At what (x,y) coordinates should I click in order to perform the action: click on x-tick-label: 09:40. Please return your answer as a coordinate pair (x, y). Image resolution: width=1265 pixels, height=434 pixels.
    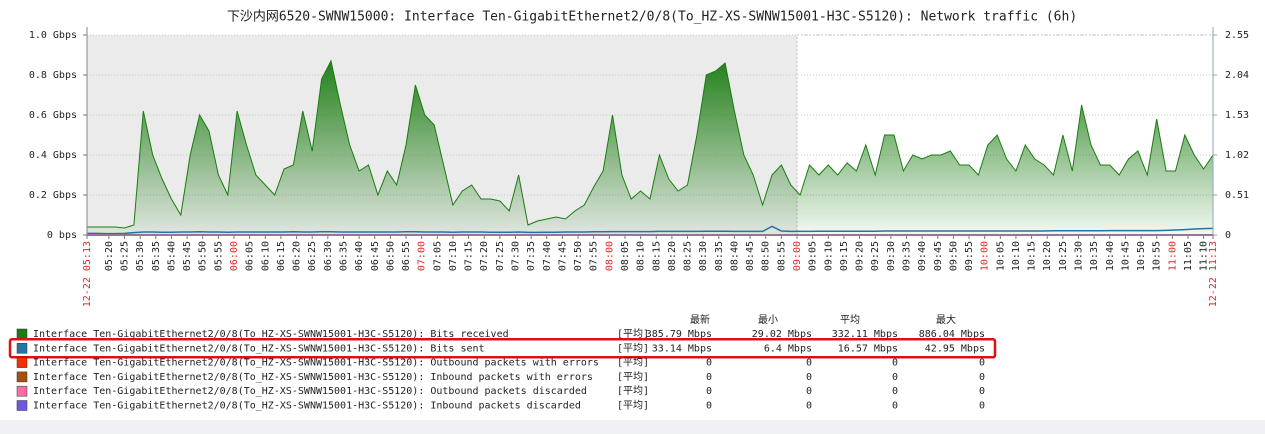
    Looking at the image, I should click on (922, 256).